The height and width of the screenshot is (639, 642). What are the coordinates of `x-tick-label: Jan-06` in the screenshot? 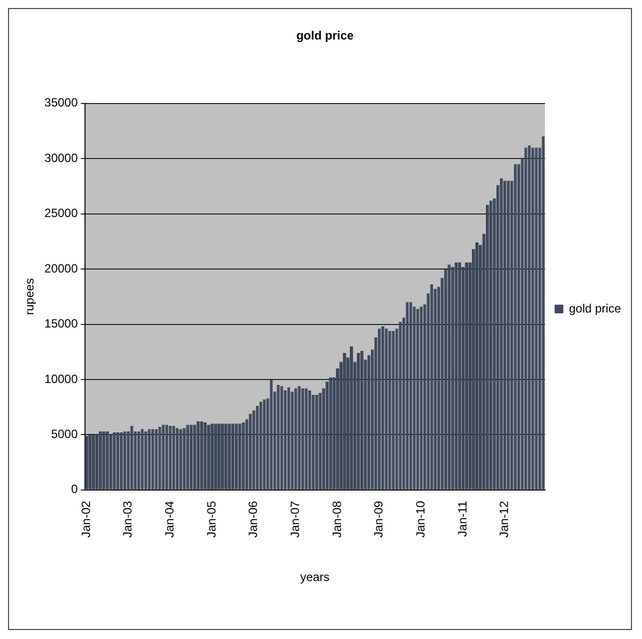 It's located at (253, 519).